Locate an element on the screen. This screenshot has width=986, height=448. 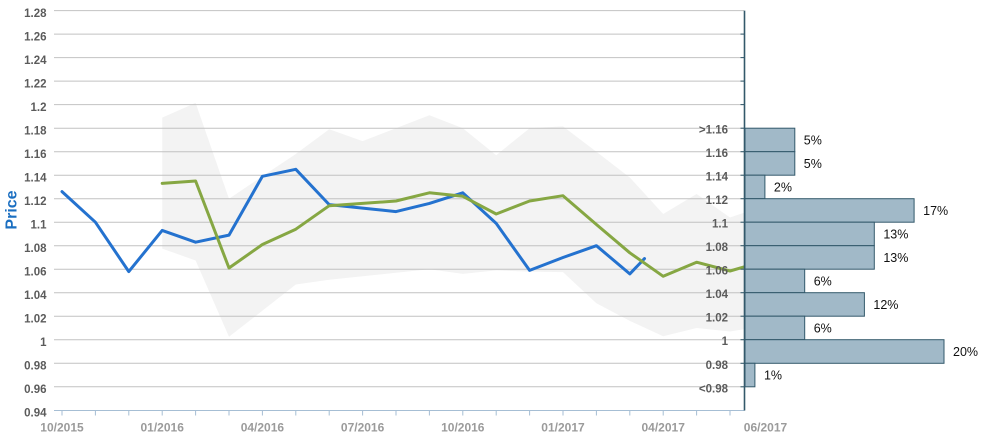
svg-text: 04/2017 is located at coordinates (664, 428).